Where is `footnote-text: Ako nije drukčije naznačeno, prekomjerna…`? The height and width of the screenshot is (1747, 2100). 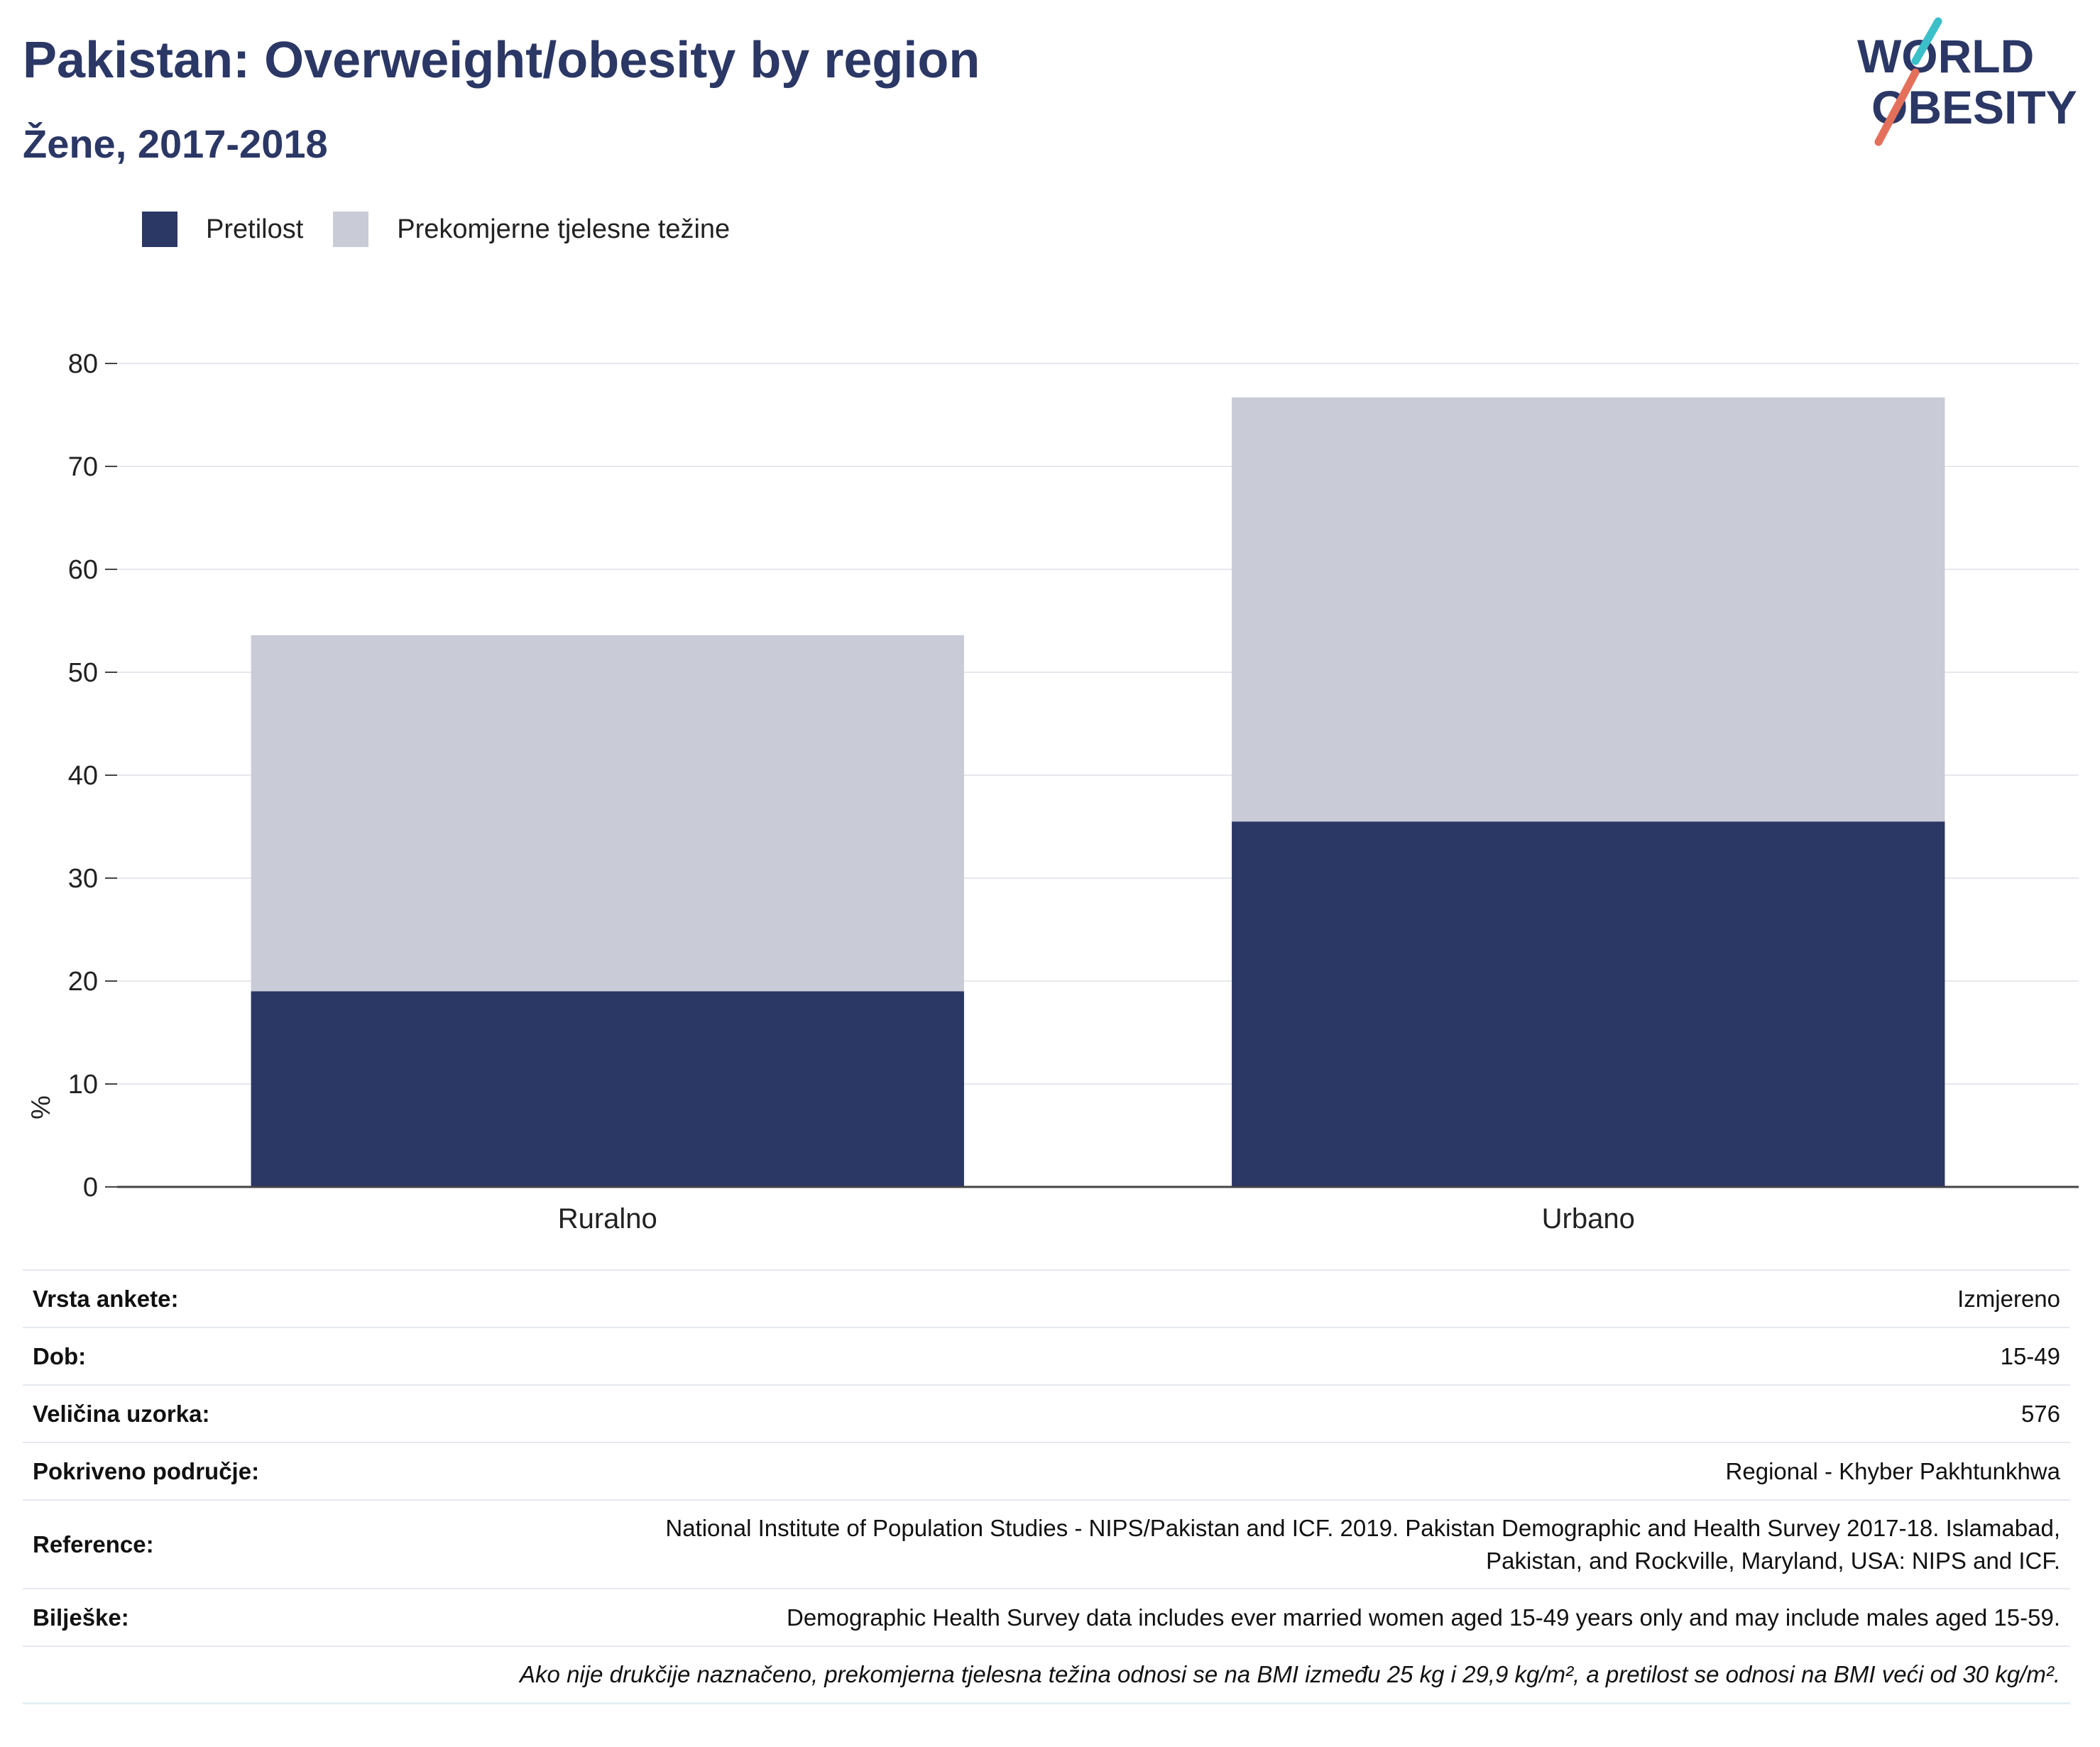
footnote-text: Ako nije drukčije naznačeno, prekomjerna… is located at coordinates (1046, 1674).